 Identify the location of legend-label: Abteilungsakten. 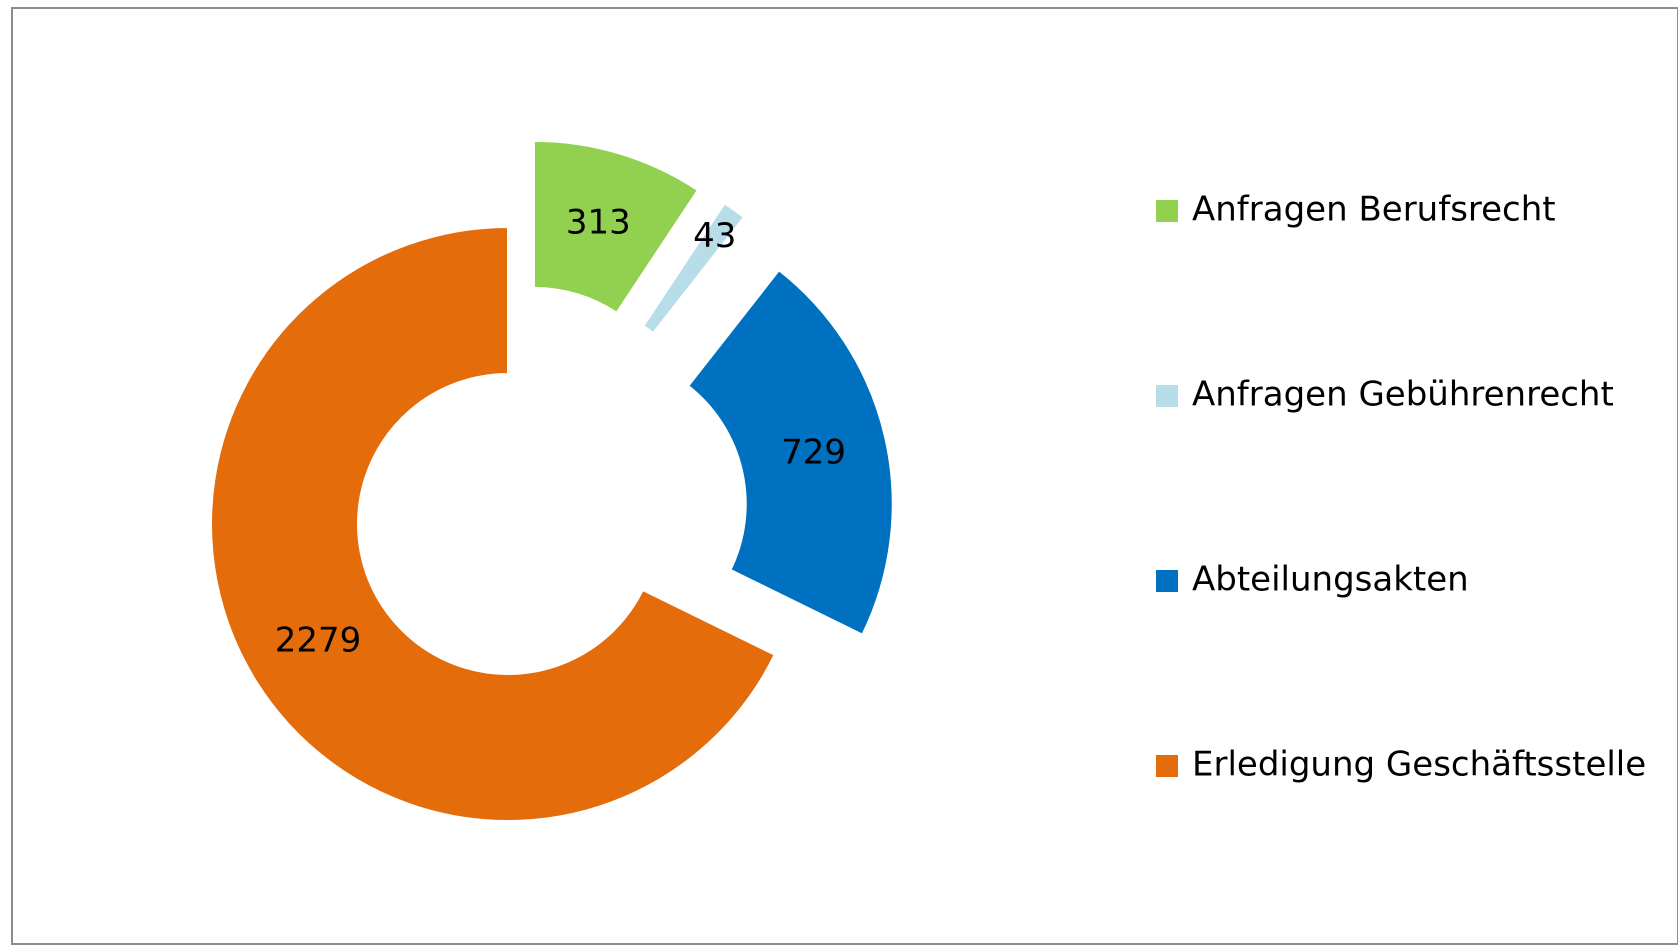
(1330, 580).